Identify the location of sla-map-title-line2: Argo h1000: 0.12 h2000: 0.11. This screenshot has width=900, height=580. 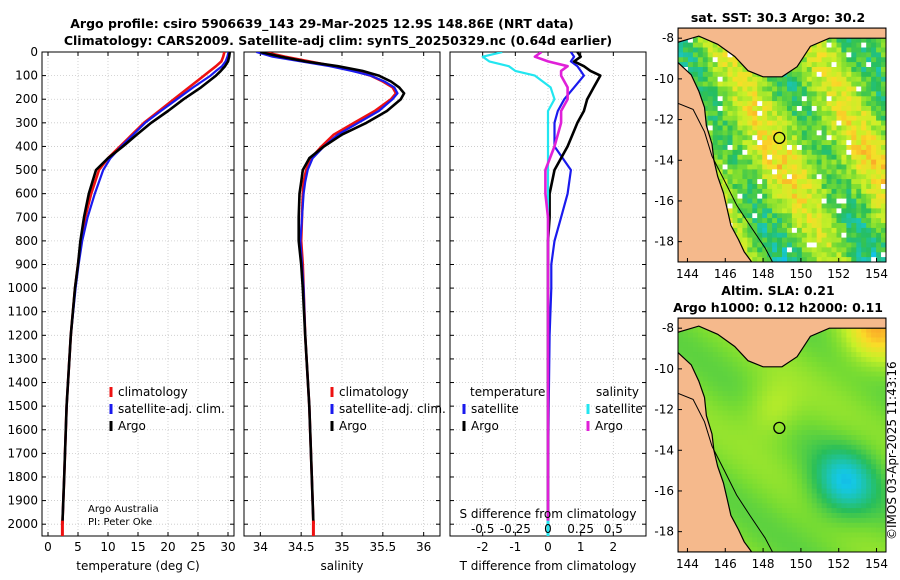
(778, 307).